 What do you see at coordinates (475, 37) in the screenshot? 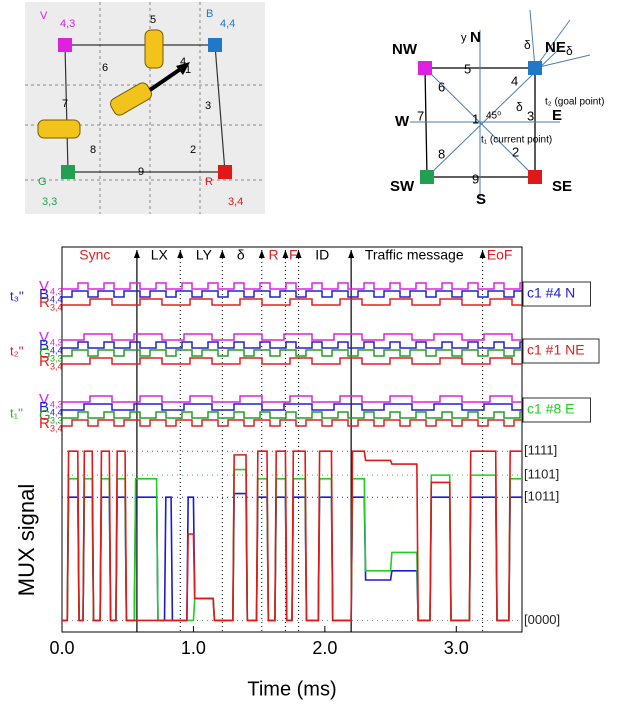
I see `direction: N` at bounding box center [475, 37].